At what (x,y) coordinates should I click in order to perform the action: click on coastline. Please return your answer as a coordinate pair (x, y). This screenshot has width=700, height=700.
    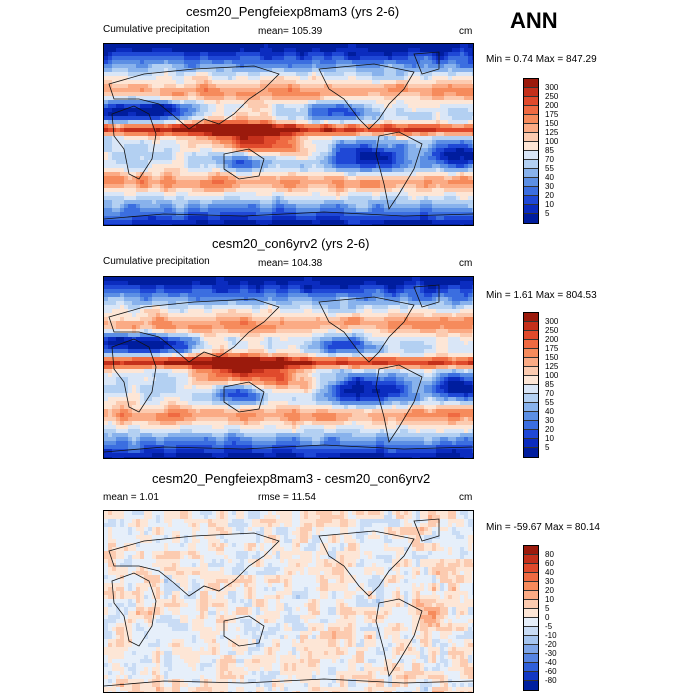
    Looking at the image, I should click on (134, 142).